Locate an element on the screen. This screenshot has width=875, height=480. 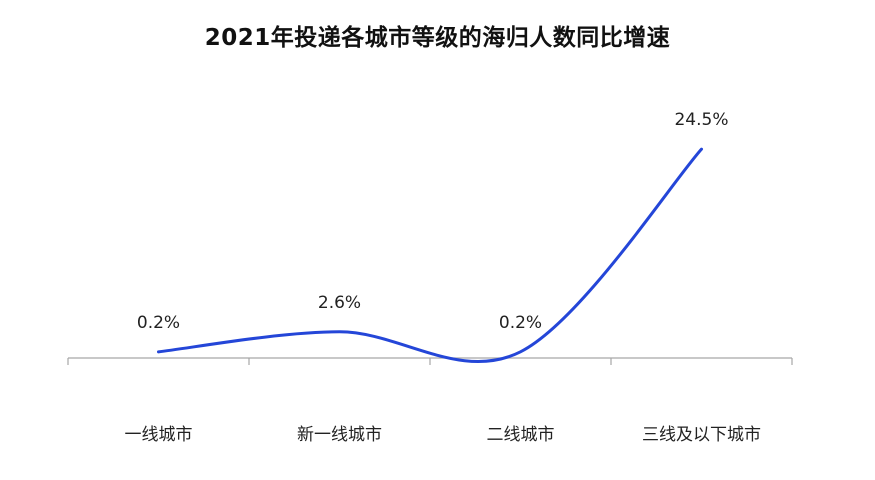
category-label: 二线城市 is located at coordinates (521, 435).